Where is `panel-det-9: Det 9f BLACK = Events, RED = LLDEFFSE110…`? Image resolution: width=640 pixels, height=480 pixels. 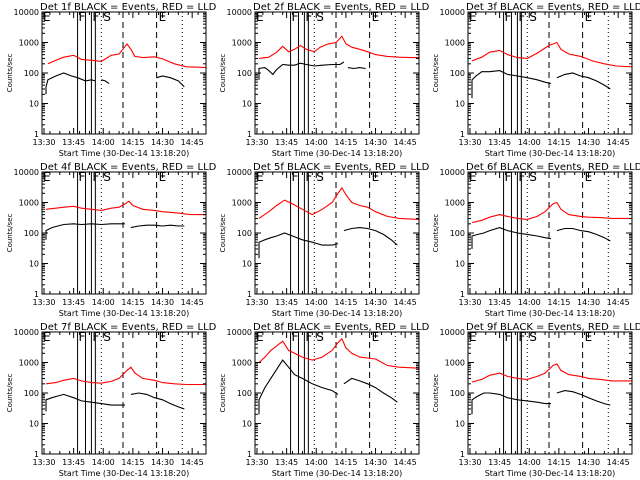
panel-det-9: Det 9f BLACK = Events, RED = LLDEFFSE110… is located at coordinates (536, 400).